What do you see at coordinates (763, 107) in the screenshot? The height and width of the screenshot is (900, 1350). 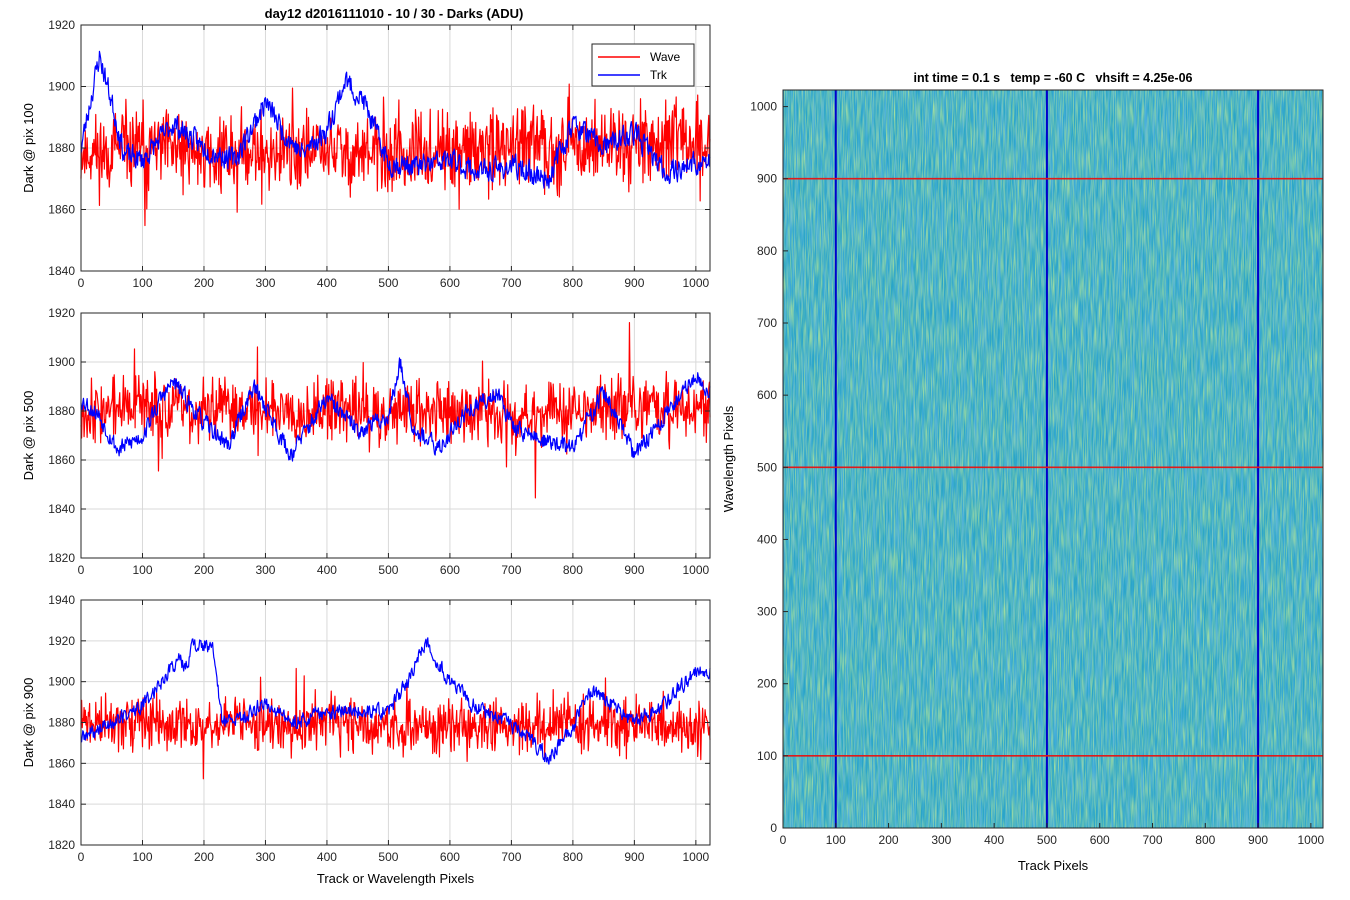 I see `y-tick-label: 1000` at bounding box center [763, 107].